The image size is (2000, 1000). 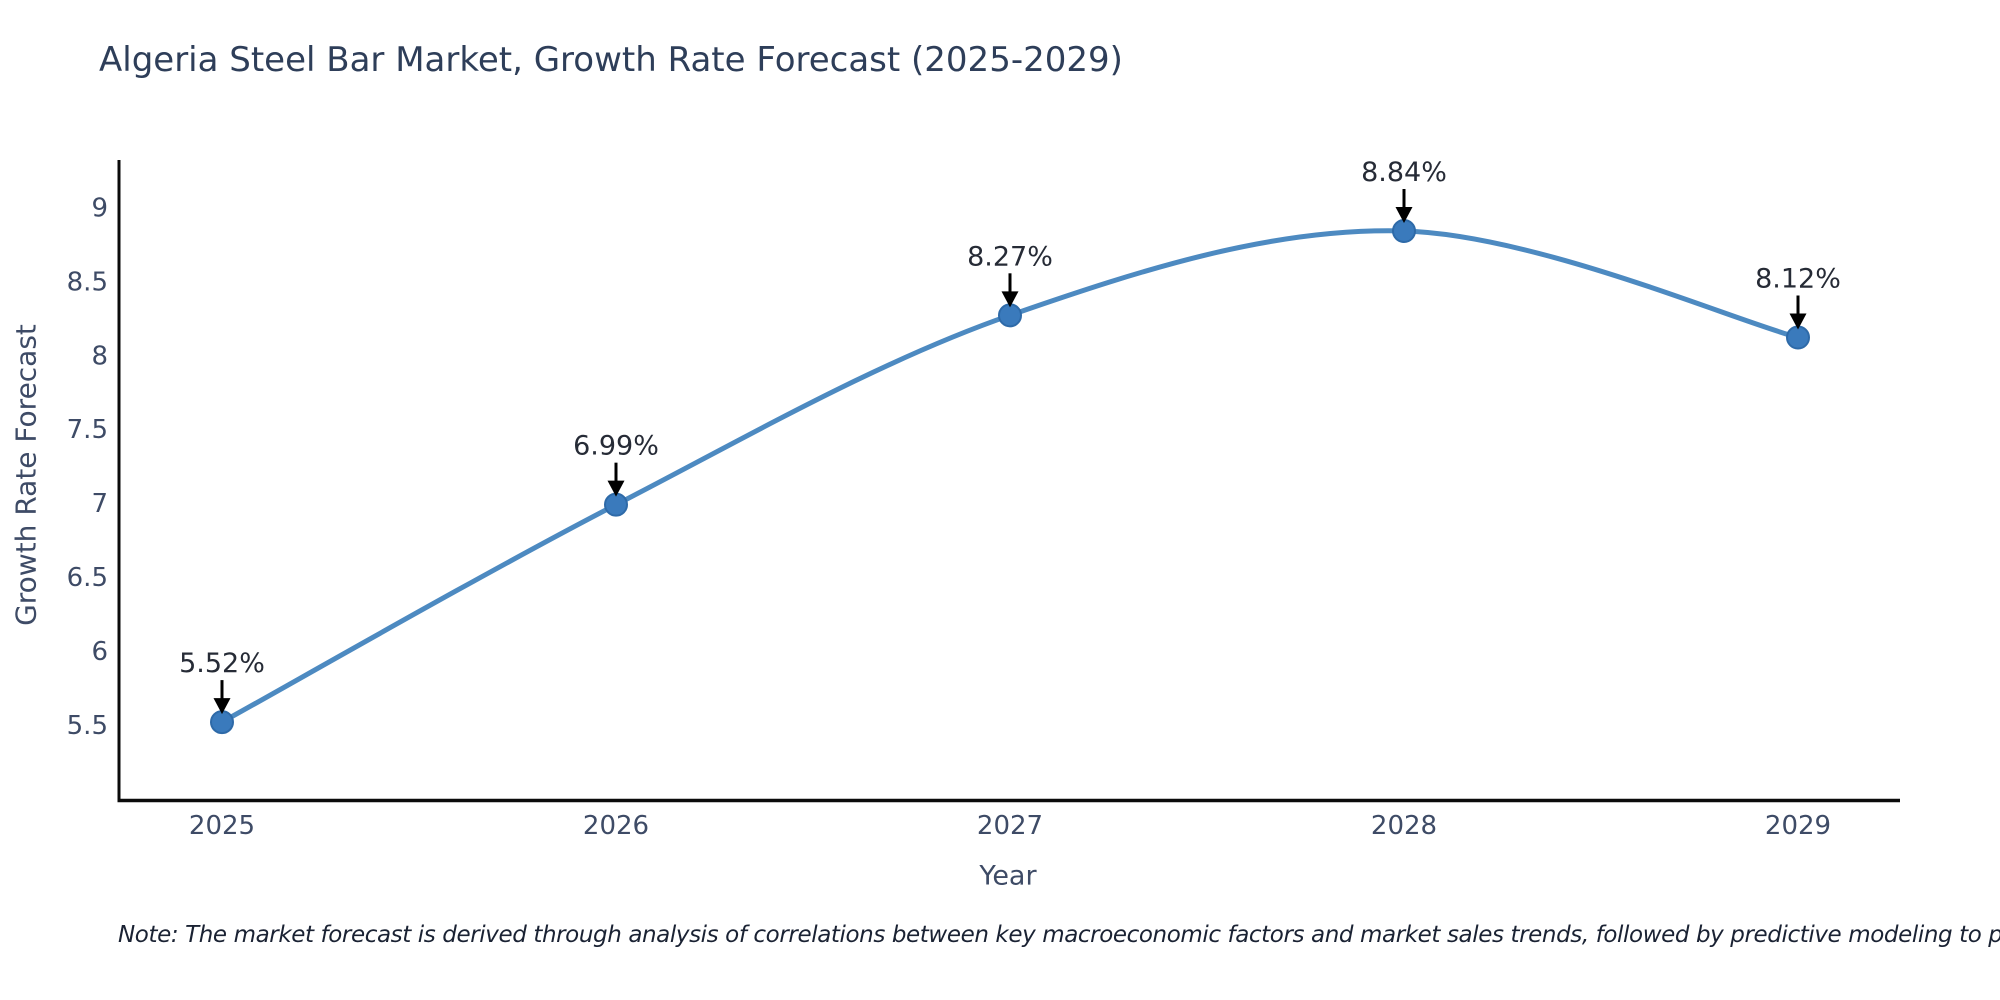 I want to click on x-axis-title: Year, so click(x=1008, y=876).